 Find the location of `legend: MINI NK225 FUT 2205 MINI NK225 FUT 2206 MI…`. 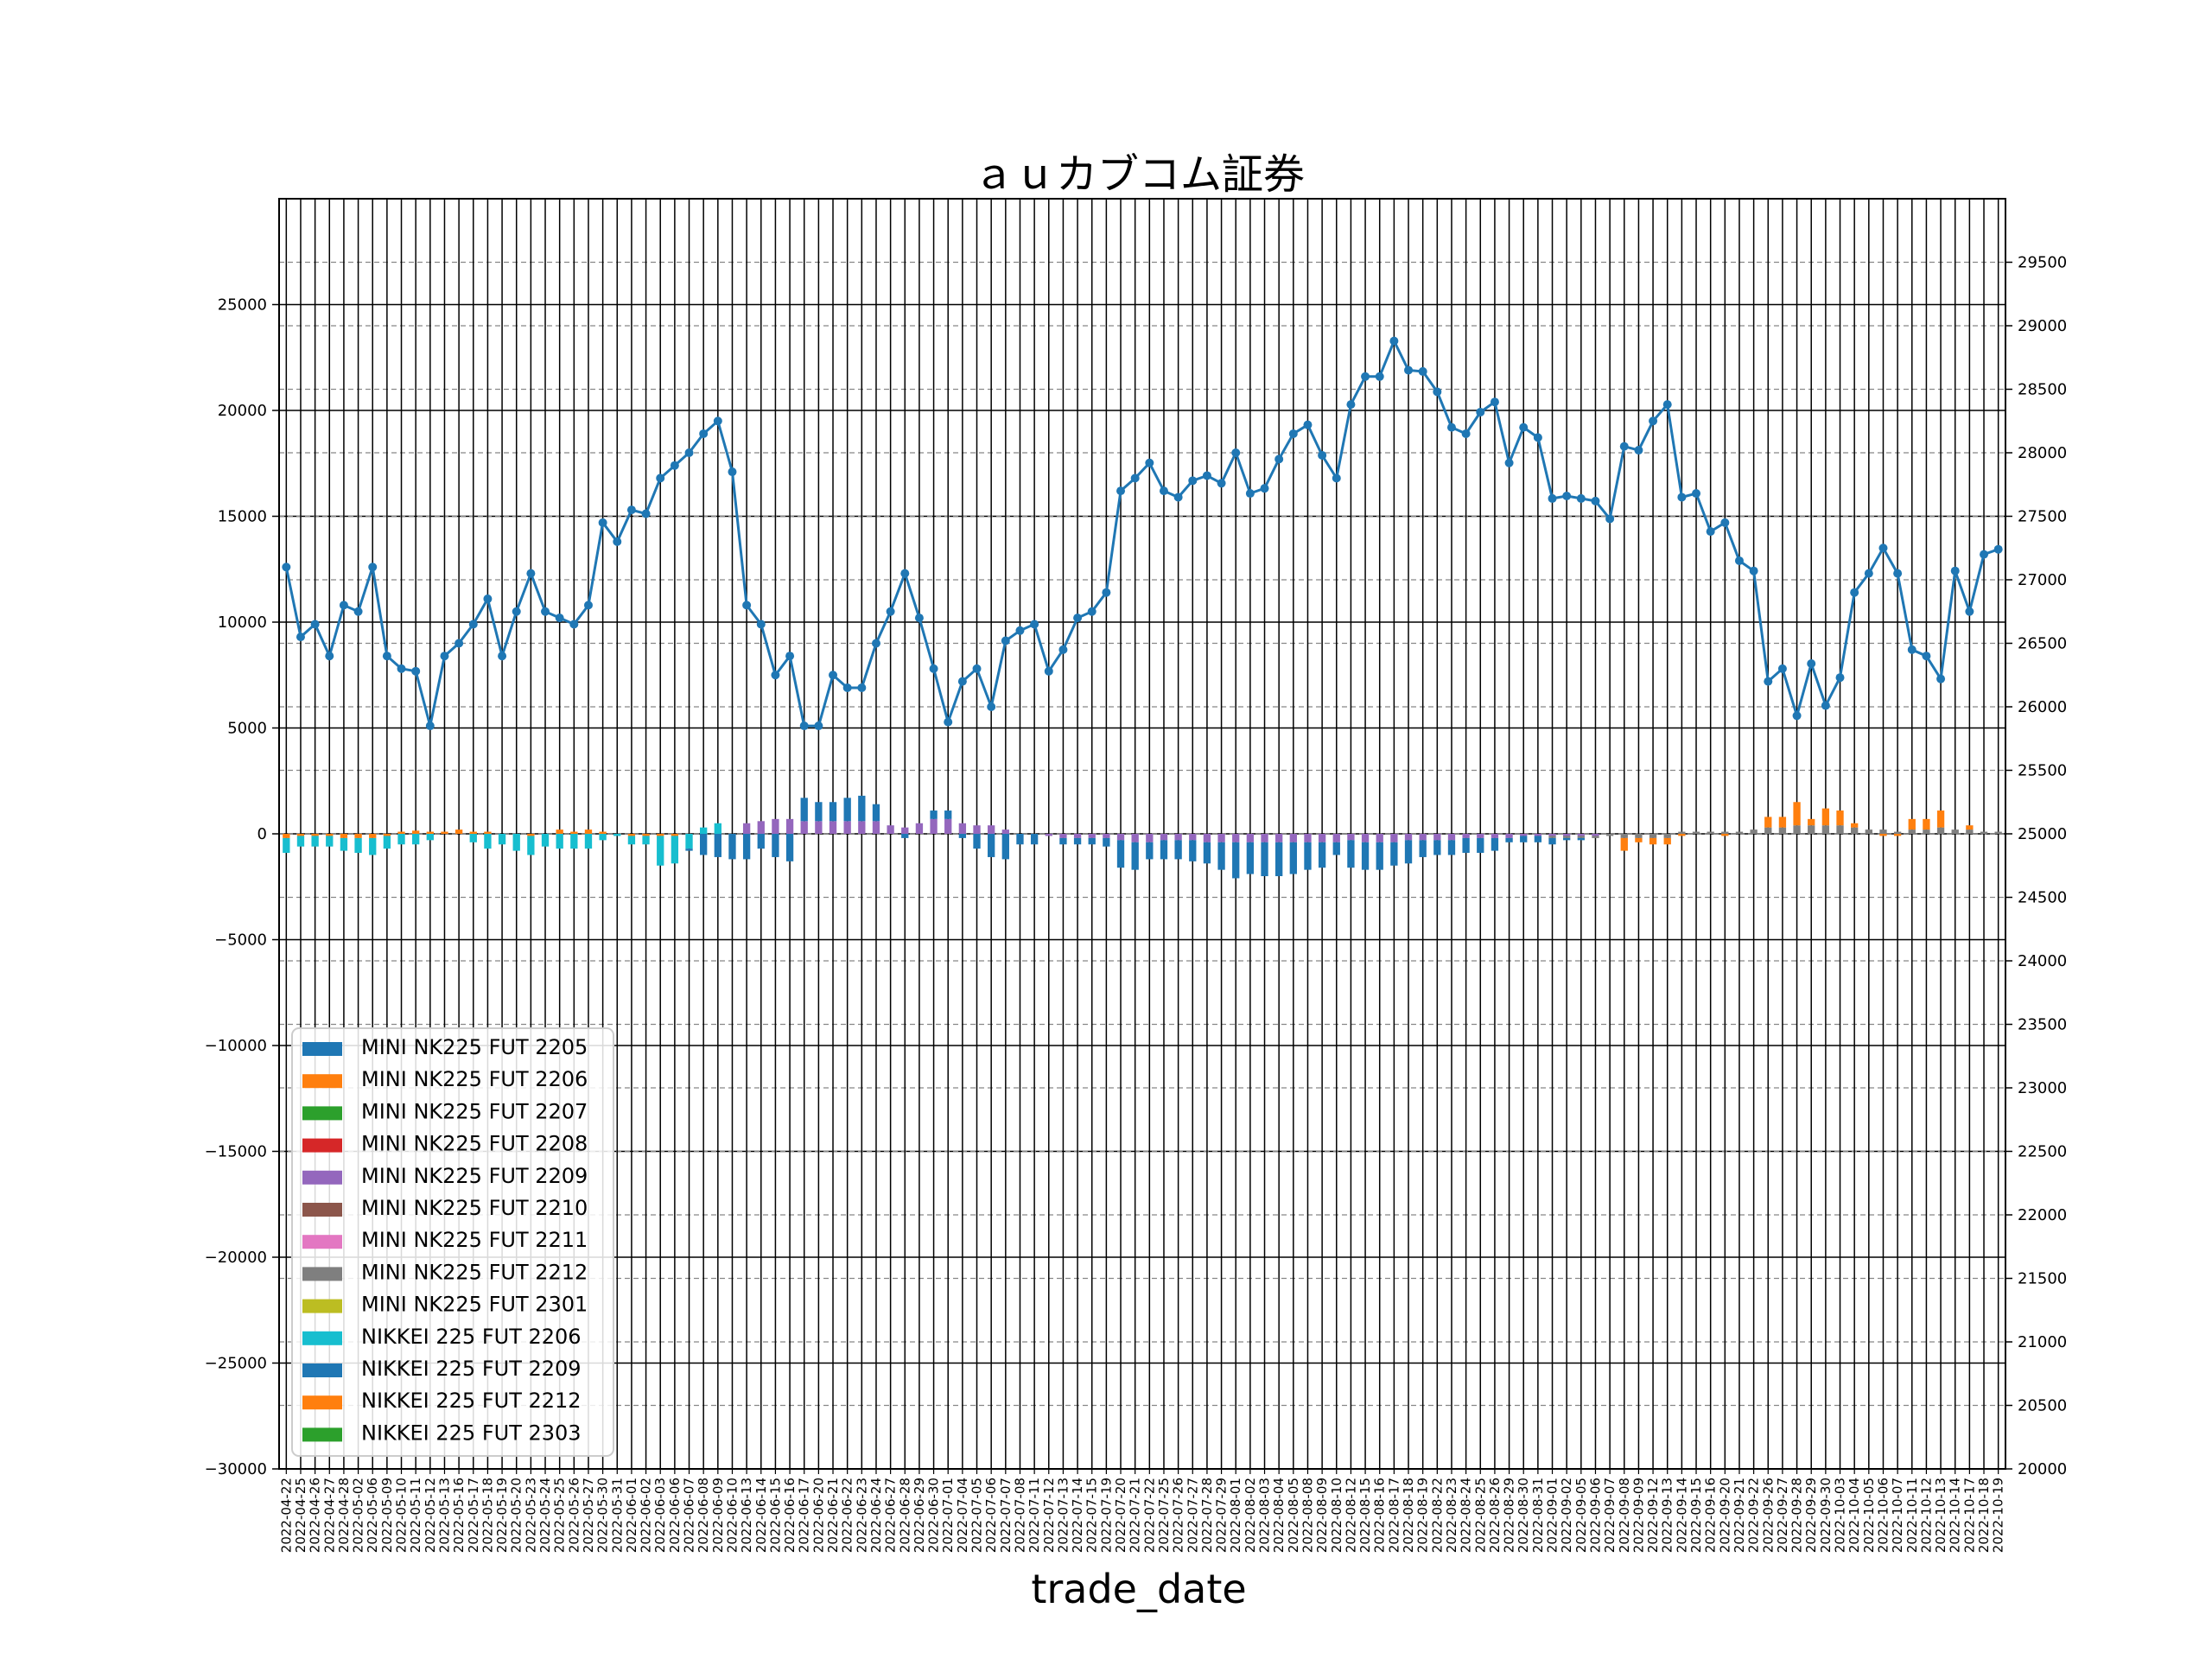

legend: MINI NK225 FUT 2205 MINI NK225 FUT 2206 MI… is located at coordinates (452, 1242).